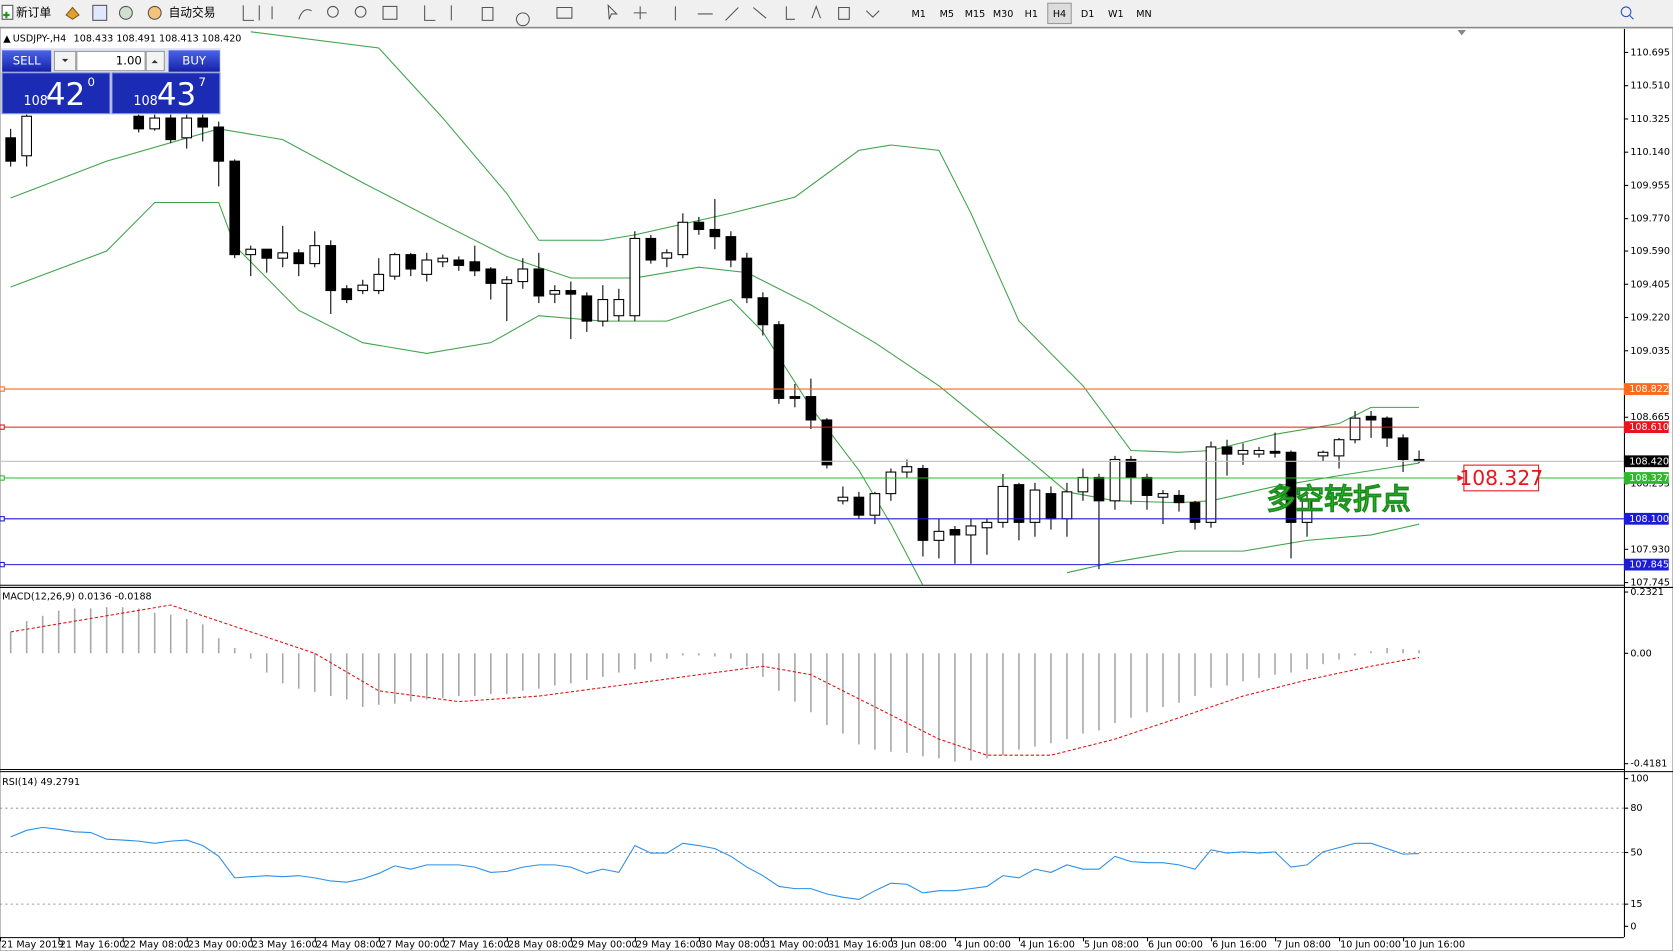 This screenshot has height=951, width=1673. What do you see at coordinates (1116, 14) in the screenshot?
I see `timeframe-button: W1` at bounding box center [1116, 14].